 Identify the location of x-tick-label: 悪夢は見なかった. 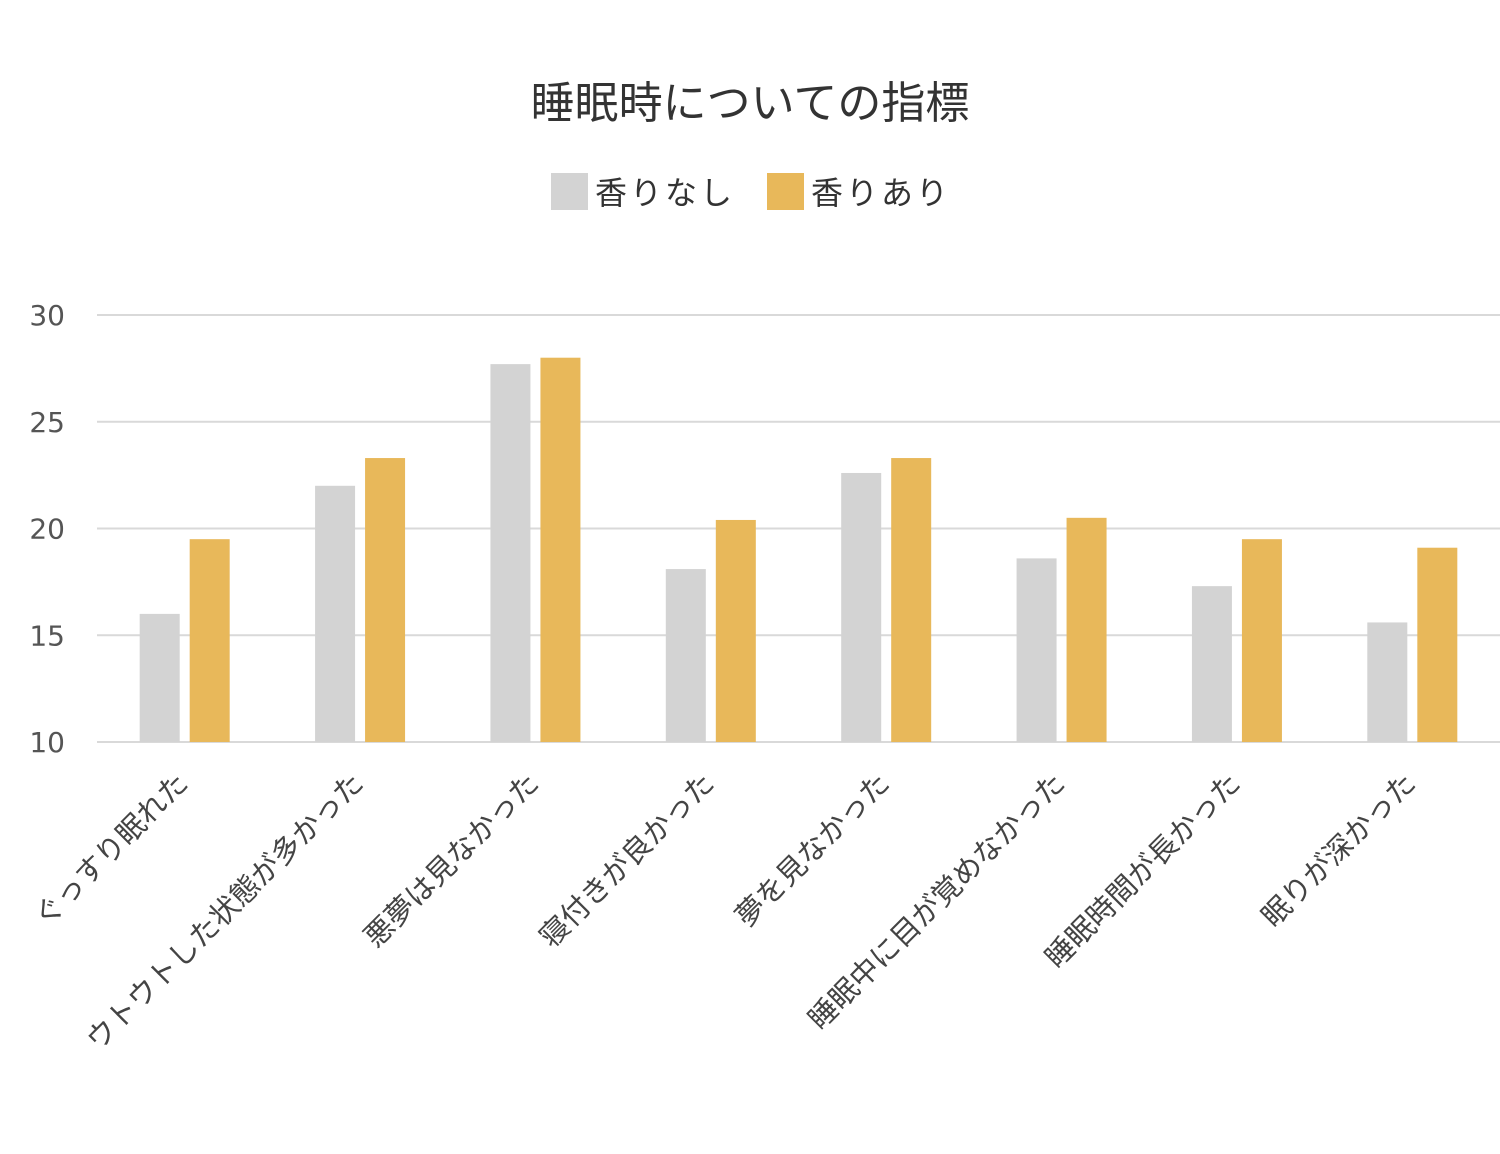
(451, 860).